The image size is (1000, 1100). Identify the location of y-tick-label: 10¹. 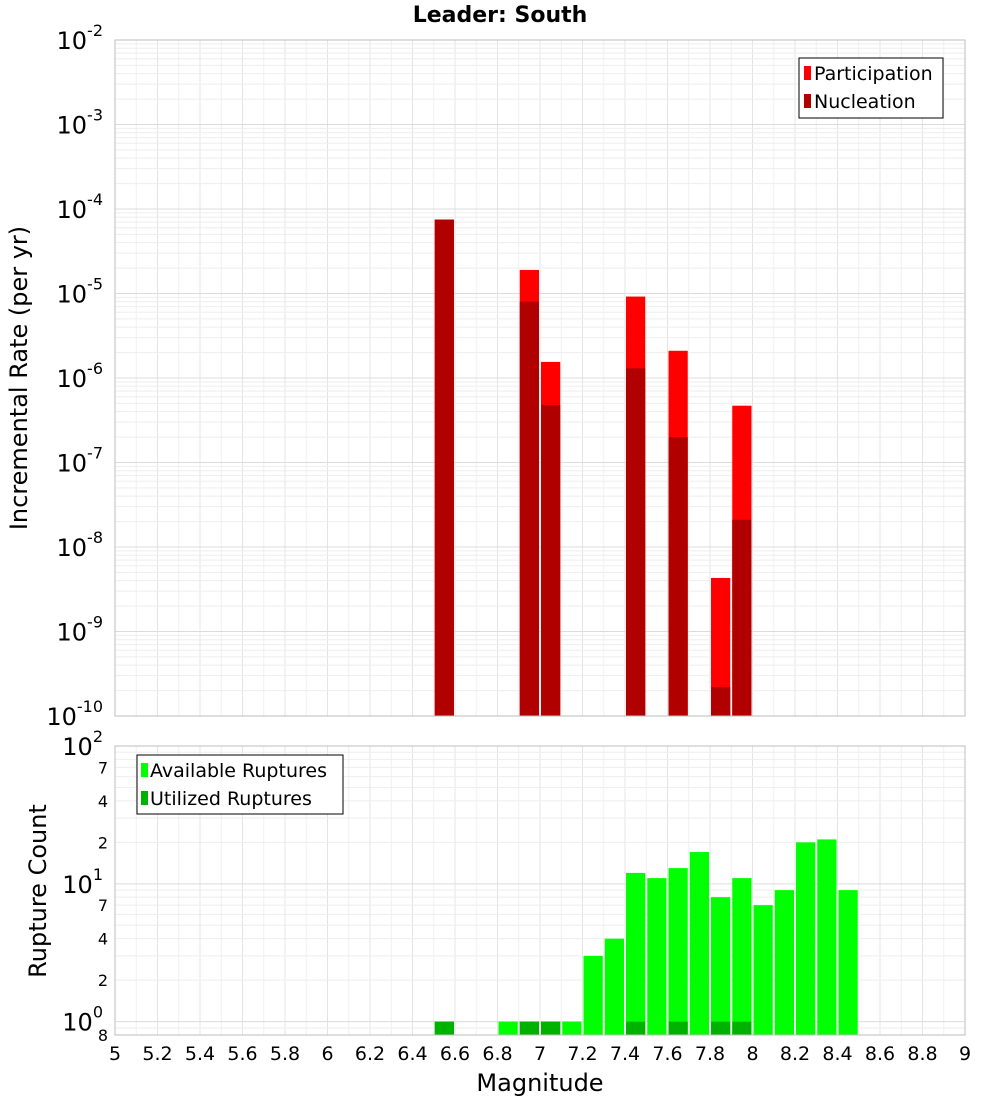
(82, 882).